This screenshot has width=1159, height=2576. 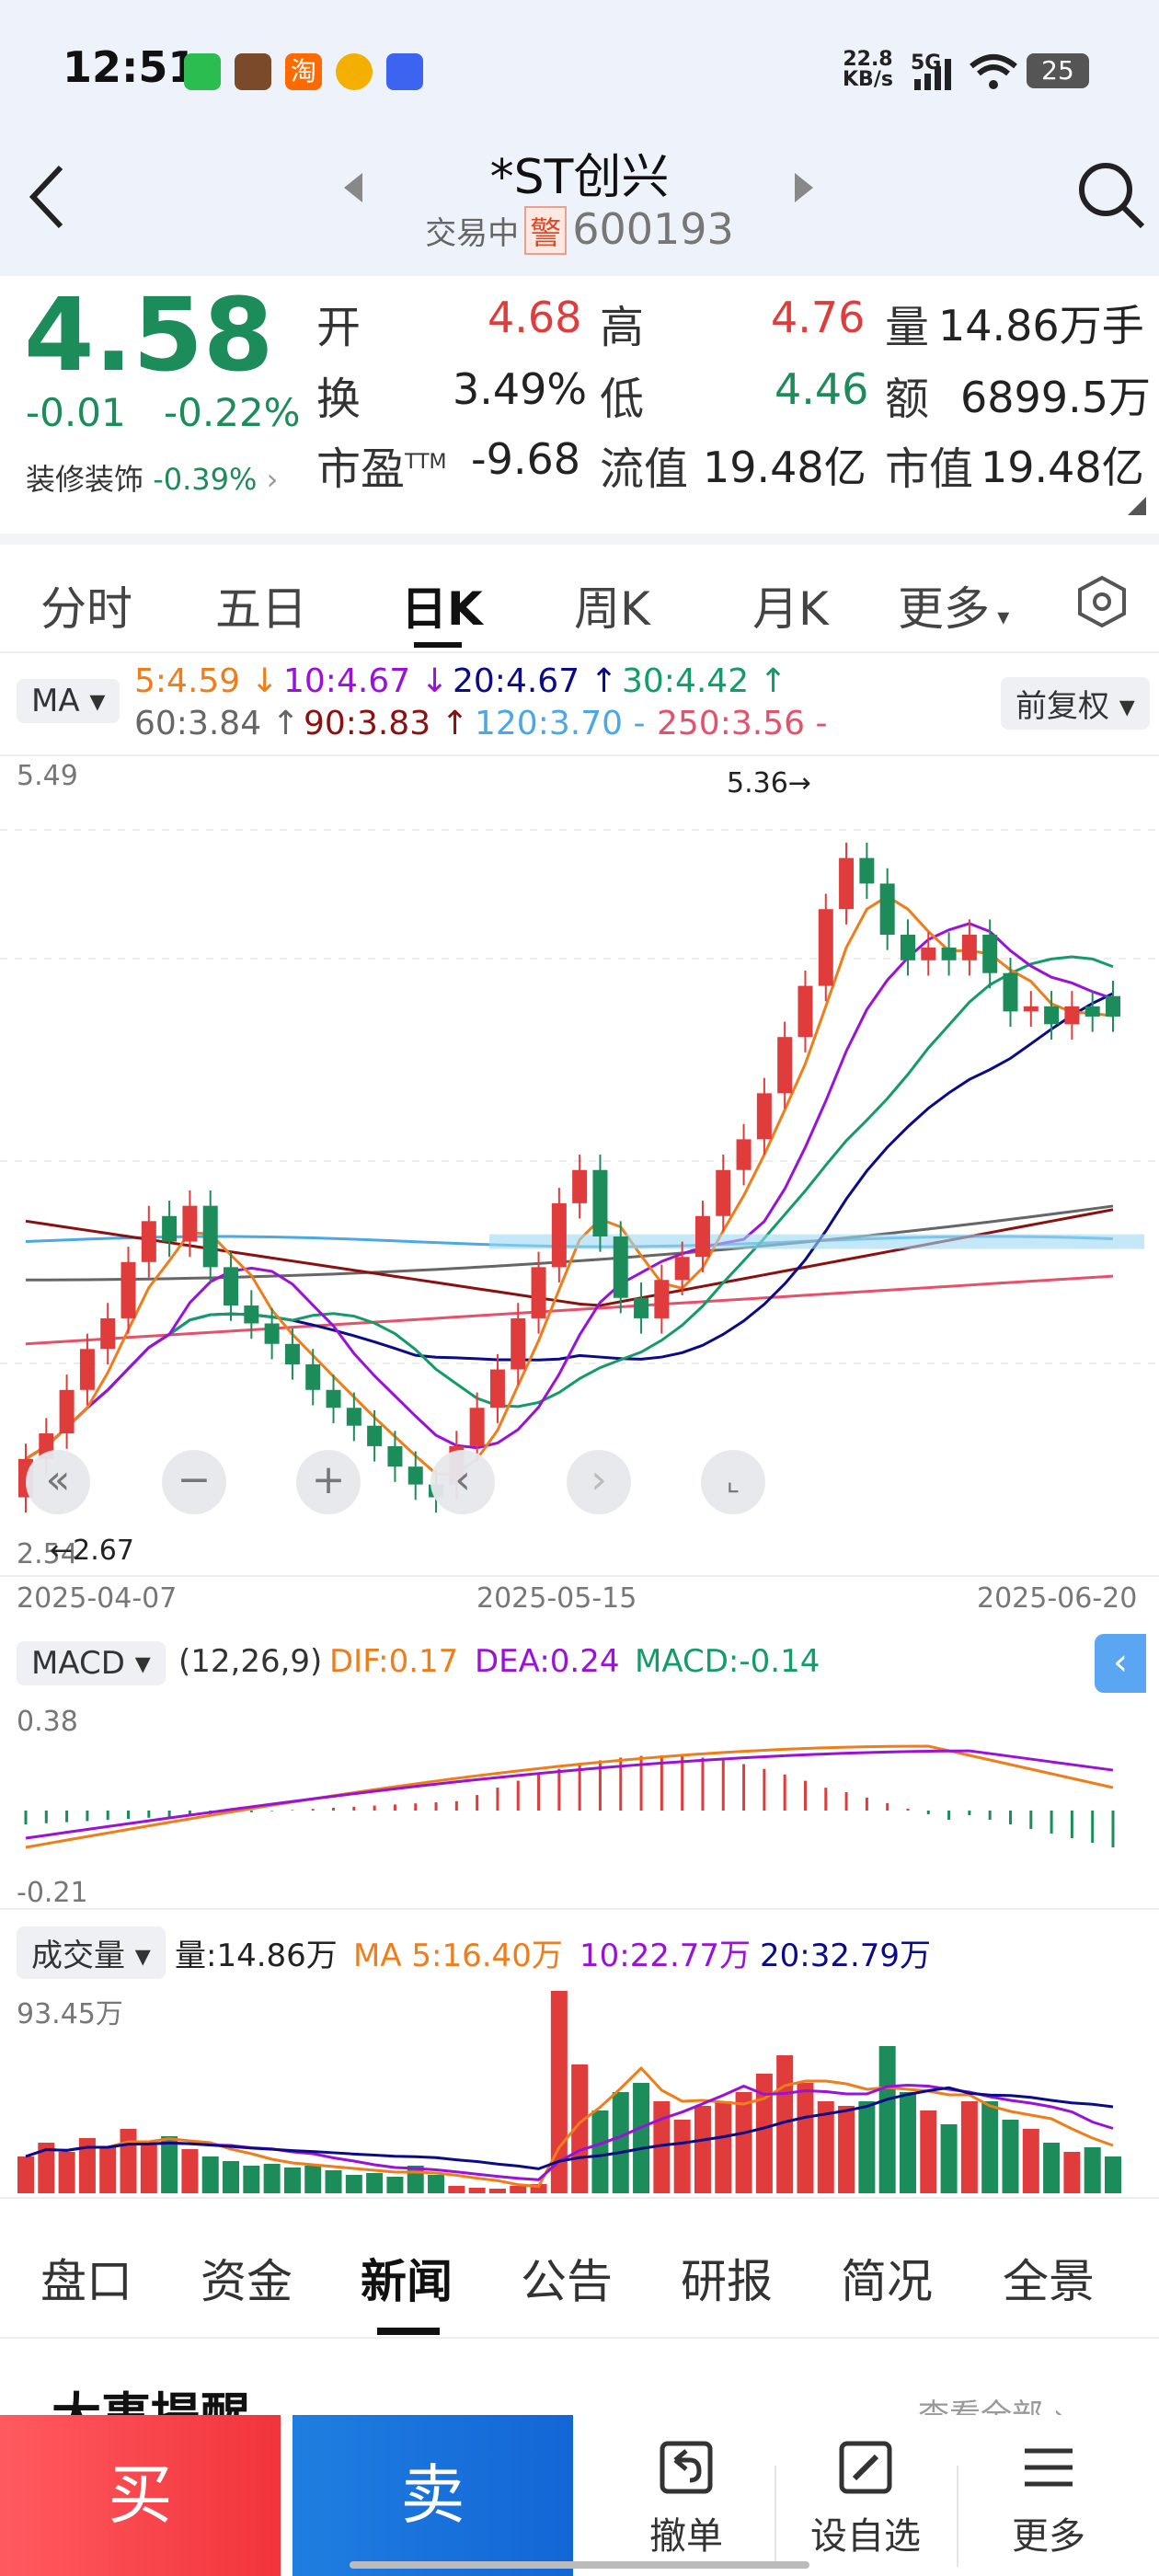 I want to click on search-icon, so click(x=1111, y=195).